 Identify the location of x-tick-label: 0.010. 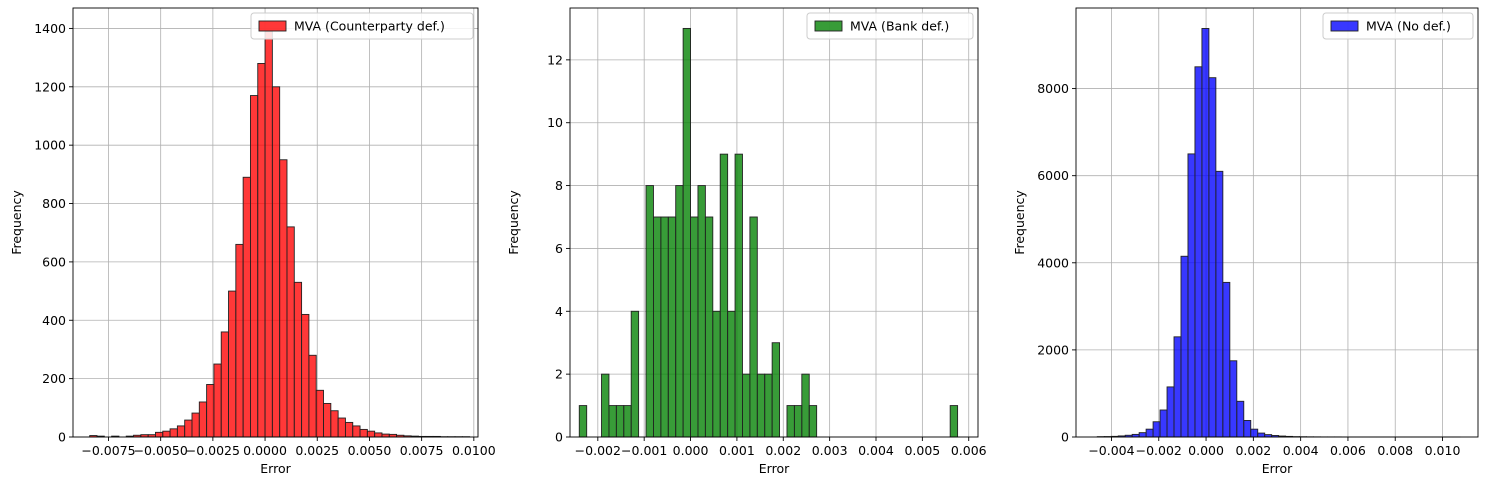
(1443, 450).